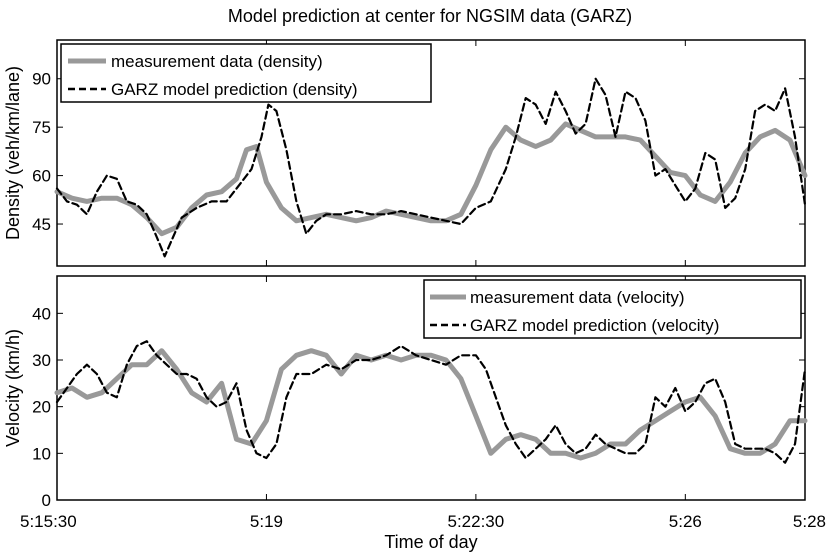 The image size is (830, 555). I want to click on density-y-axis-label: Density (veh/km/lane), so click(13, 153).